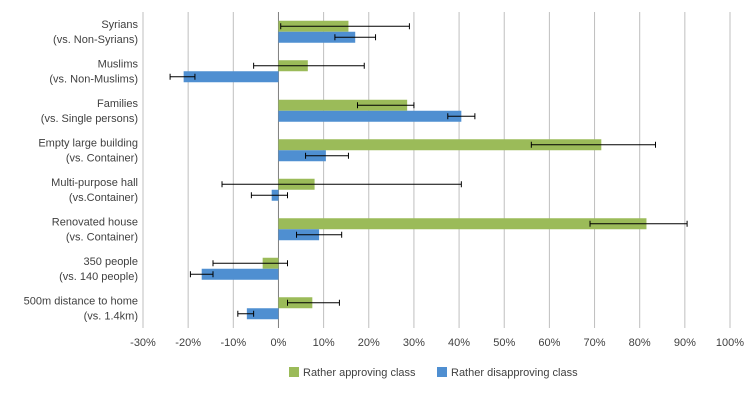 This screenshot has height=403, width=754. Describe the element at coordinates (119, 25) in the screenshot. I see `category-label: Syrians` at that location.